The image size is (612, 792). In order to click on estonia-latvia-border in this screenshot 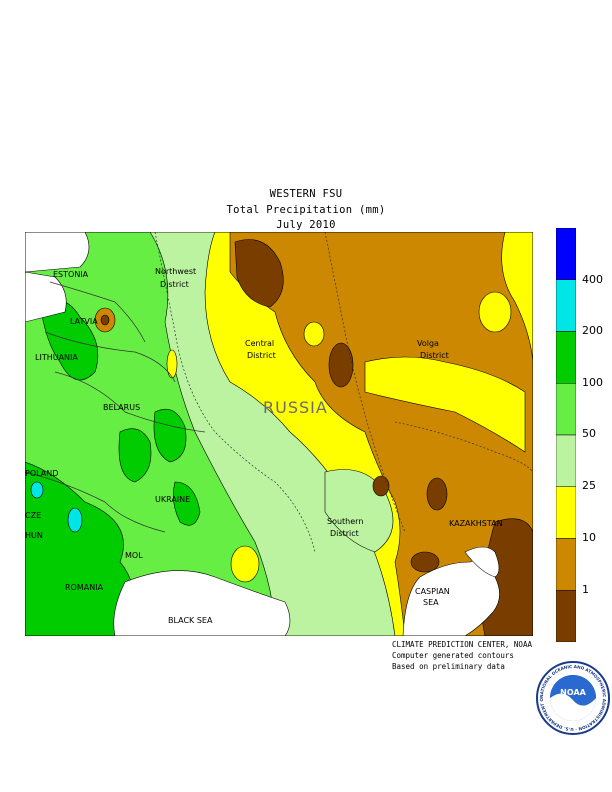, I will do `click(97, 312)`.